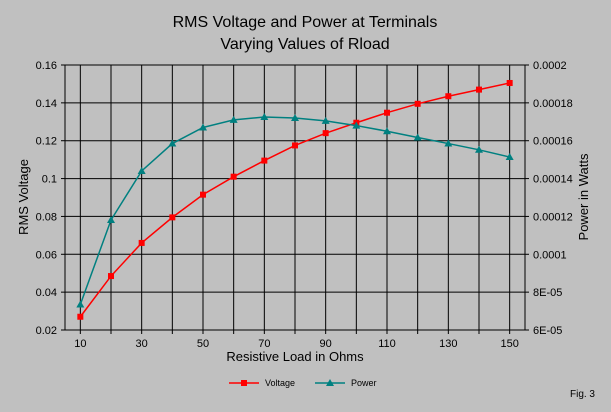 The height and width of the screenshot is (412, 611). What do you see at coordinates (23, 197) in the screenshot?
I see `y-axis-left-label: RMS Voltage` at bounding box center [23, 197].